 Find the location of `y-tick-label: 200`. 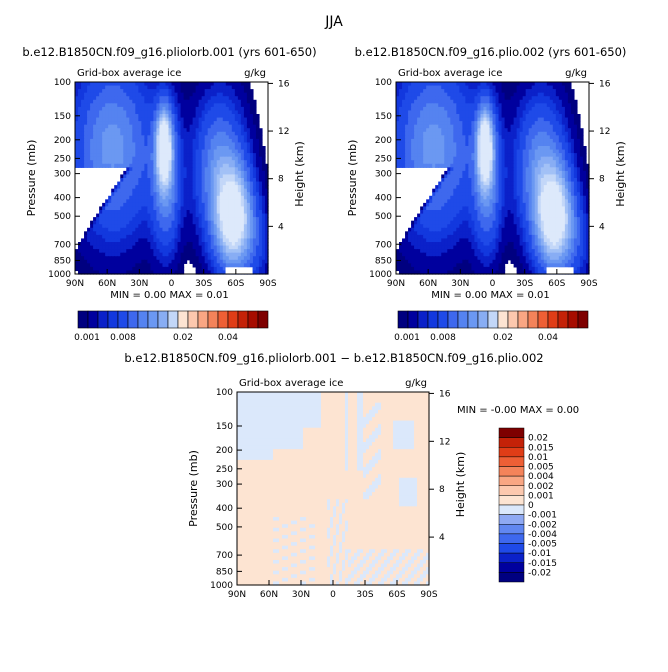

y-tick-label: 200 is located at coordinates (62, 141).